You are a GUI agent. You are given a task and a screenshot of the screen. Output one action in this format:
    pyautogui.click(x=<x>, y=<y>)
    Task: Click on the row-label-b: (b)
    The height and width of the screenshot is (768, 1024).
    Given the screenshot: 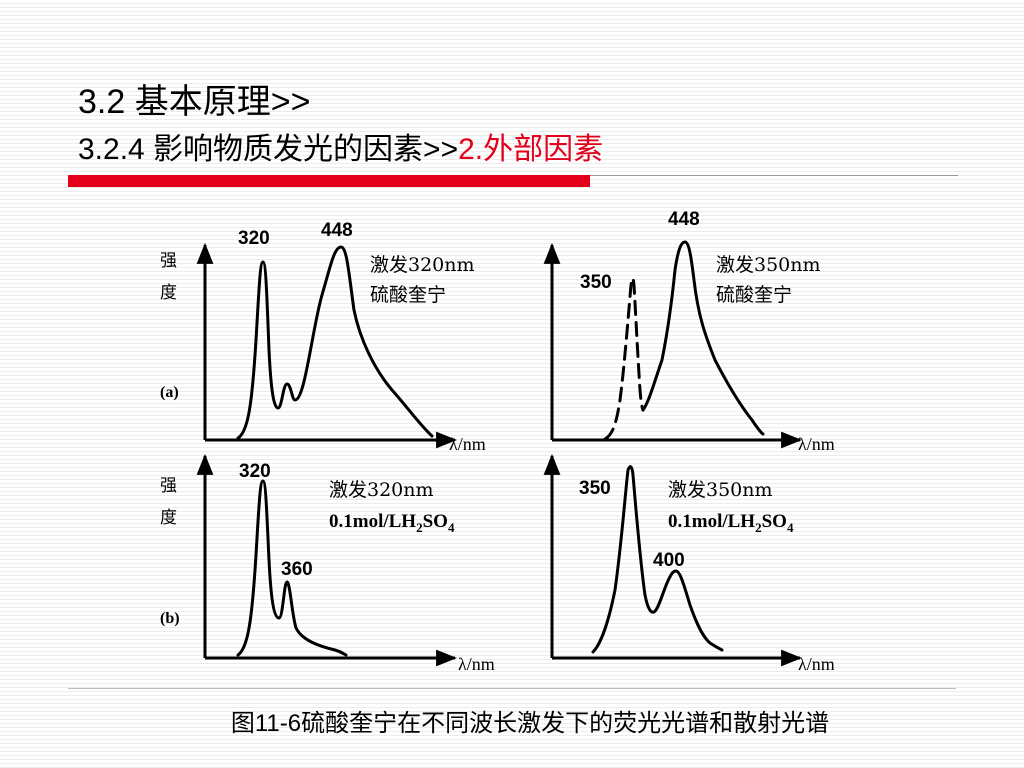 What is the action you would take?
    pyautogui.click(x=170, y=618)
    